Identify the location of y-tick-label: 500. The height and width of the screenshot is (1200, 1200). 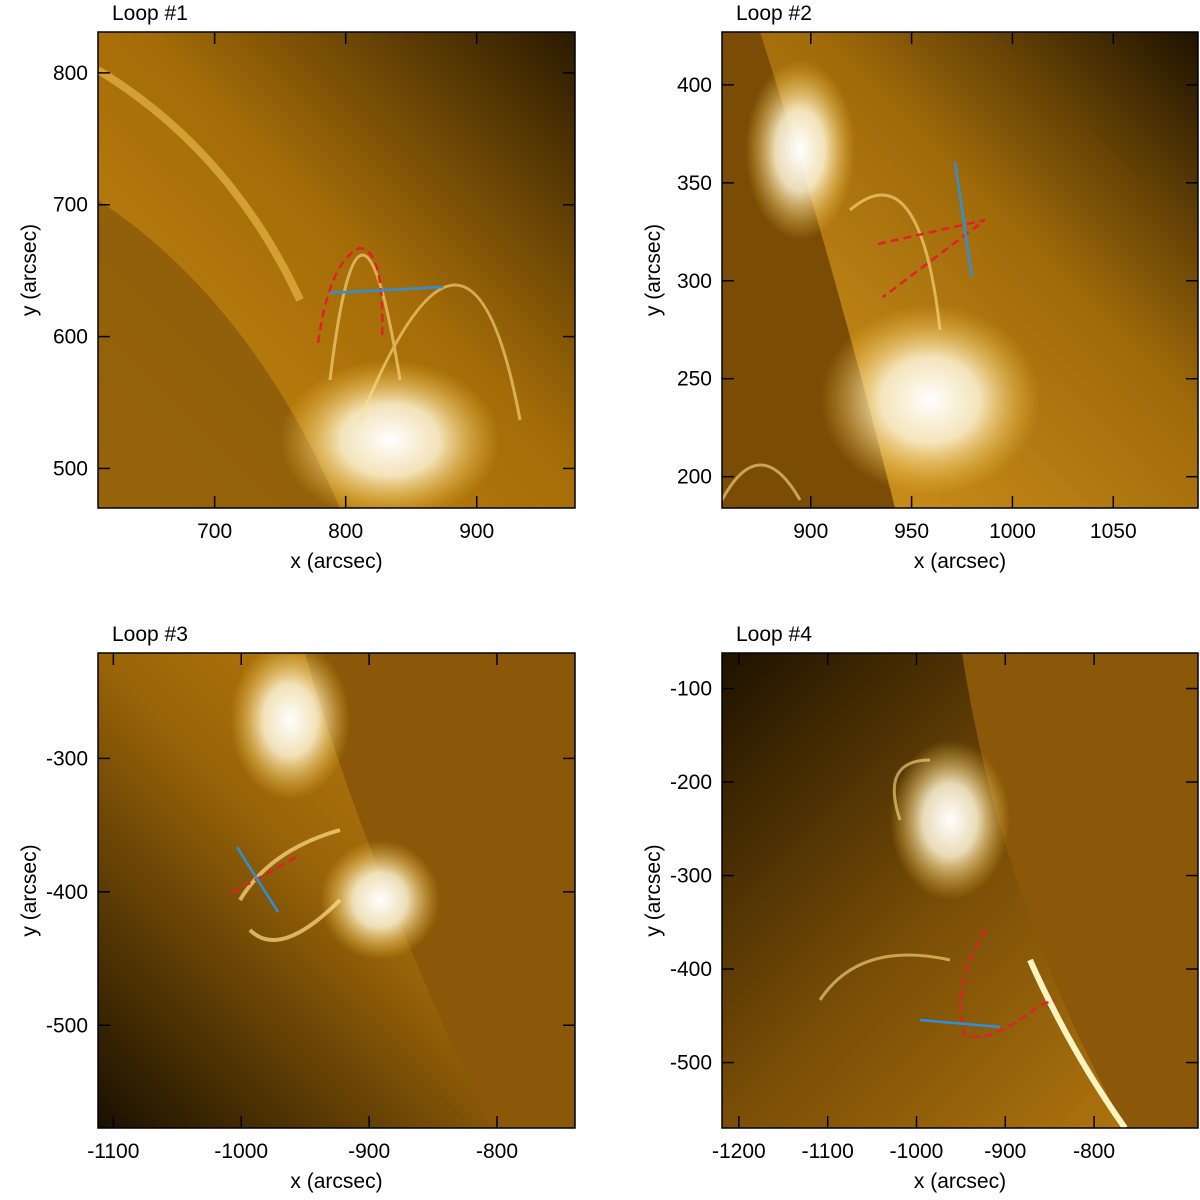
(70, 468).